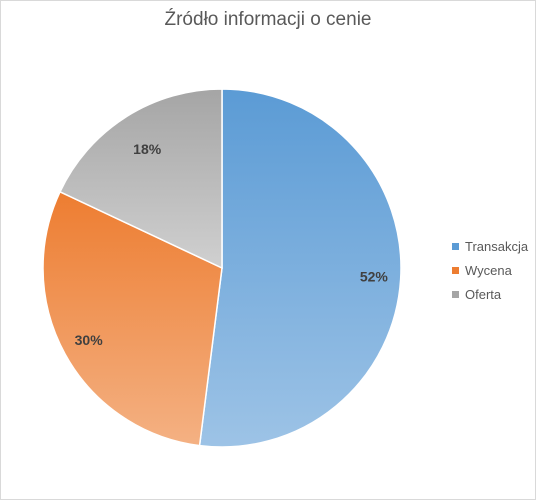  I want to click on data-label-wycena: 30%, so click(89, 340).